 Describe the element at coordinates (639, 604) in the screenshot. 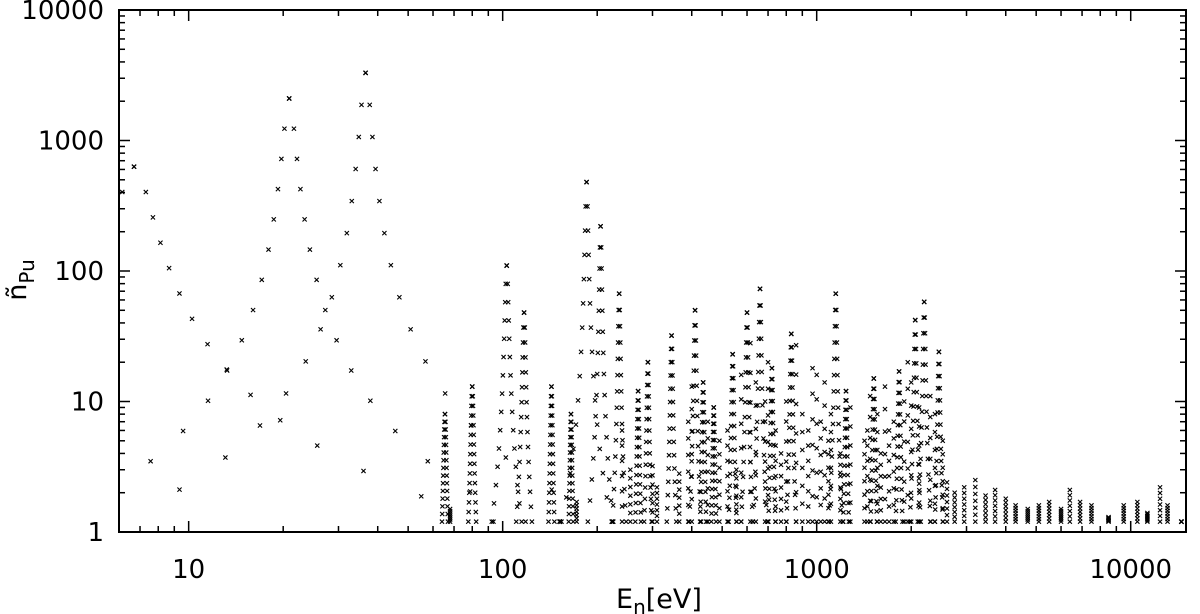

I see `x-axis-label-sub: n` at that location.